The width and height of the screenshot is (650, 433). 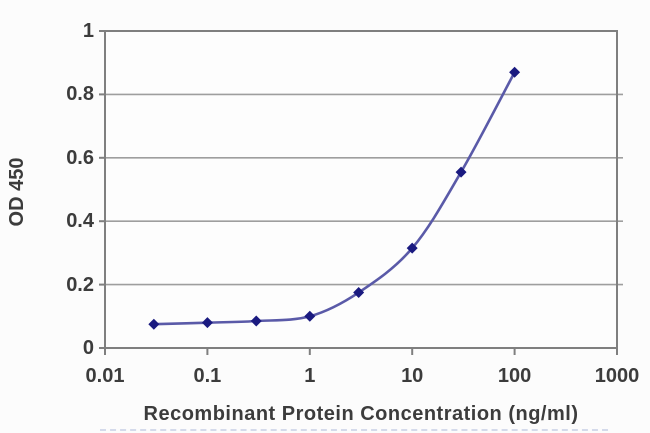 I want to click on x-tick-label: 100, so click(x=514, y=376).